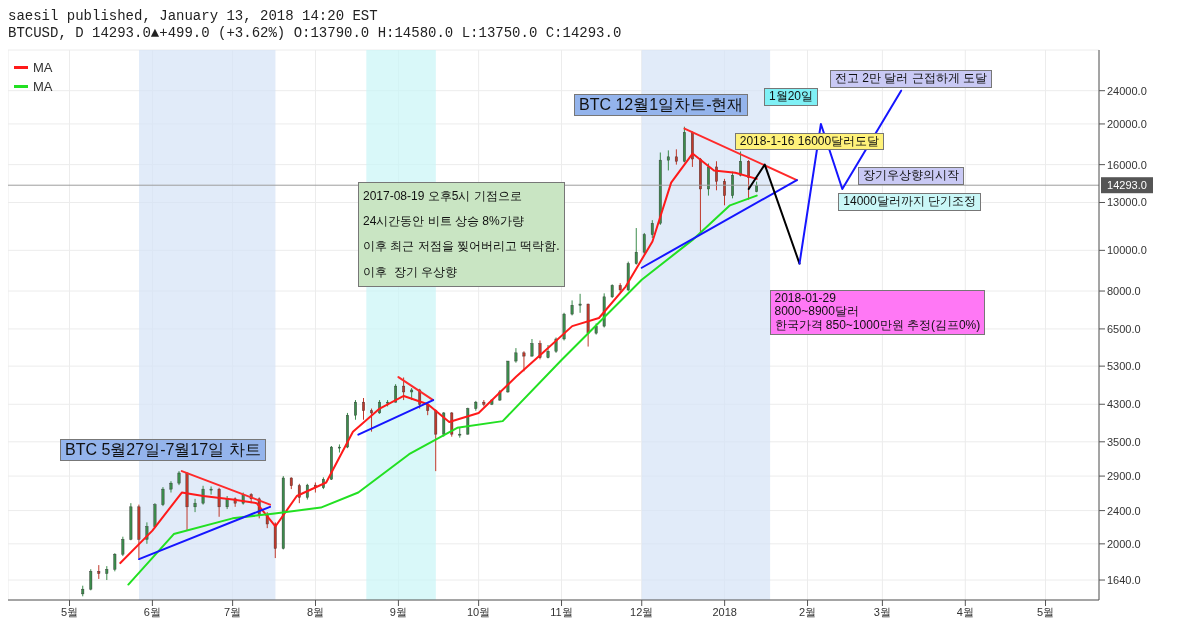 This screenshot has width=1181, height=631. What do you see at coordinates (461, 234) in the screenshot?
I see `annotation: 2017-08-19 오후5시 기점으로 24시간동안 비트 상승 8%가량 이후 최근 저점을 찢어버리고 떡락함. 이후 장기 우상향` at bounding box center [461, 234].